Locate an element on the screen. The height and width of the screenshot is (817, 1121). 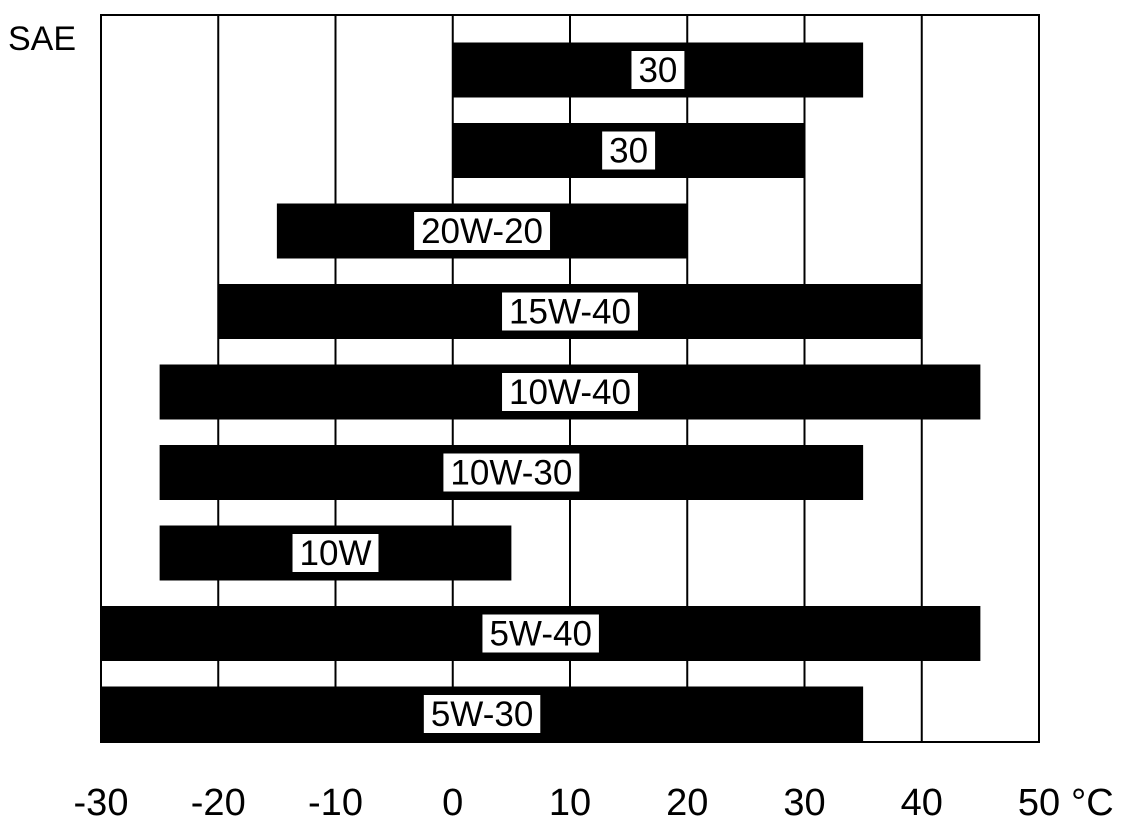
x-axis-ticks: -30 -20 -10 0 10 20 30 40 50 is located at coordinates (567, 799).